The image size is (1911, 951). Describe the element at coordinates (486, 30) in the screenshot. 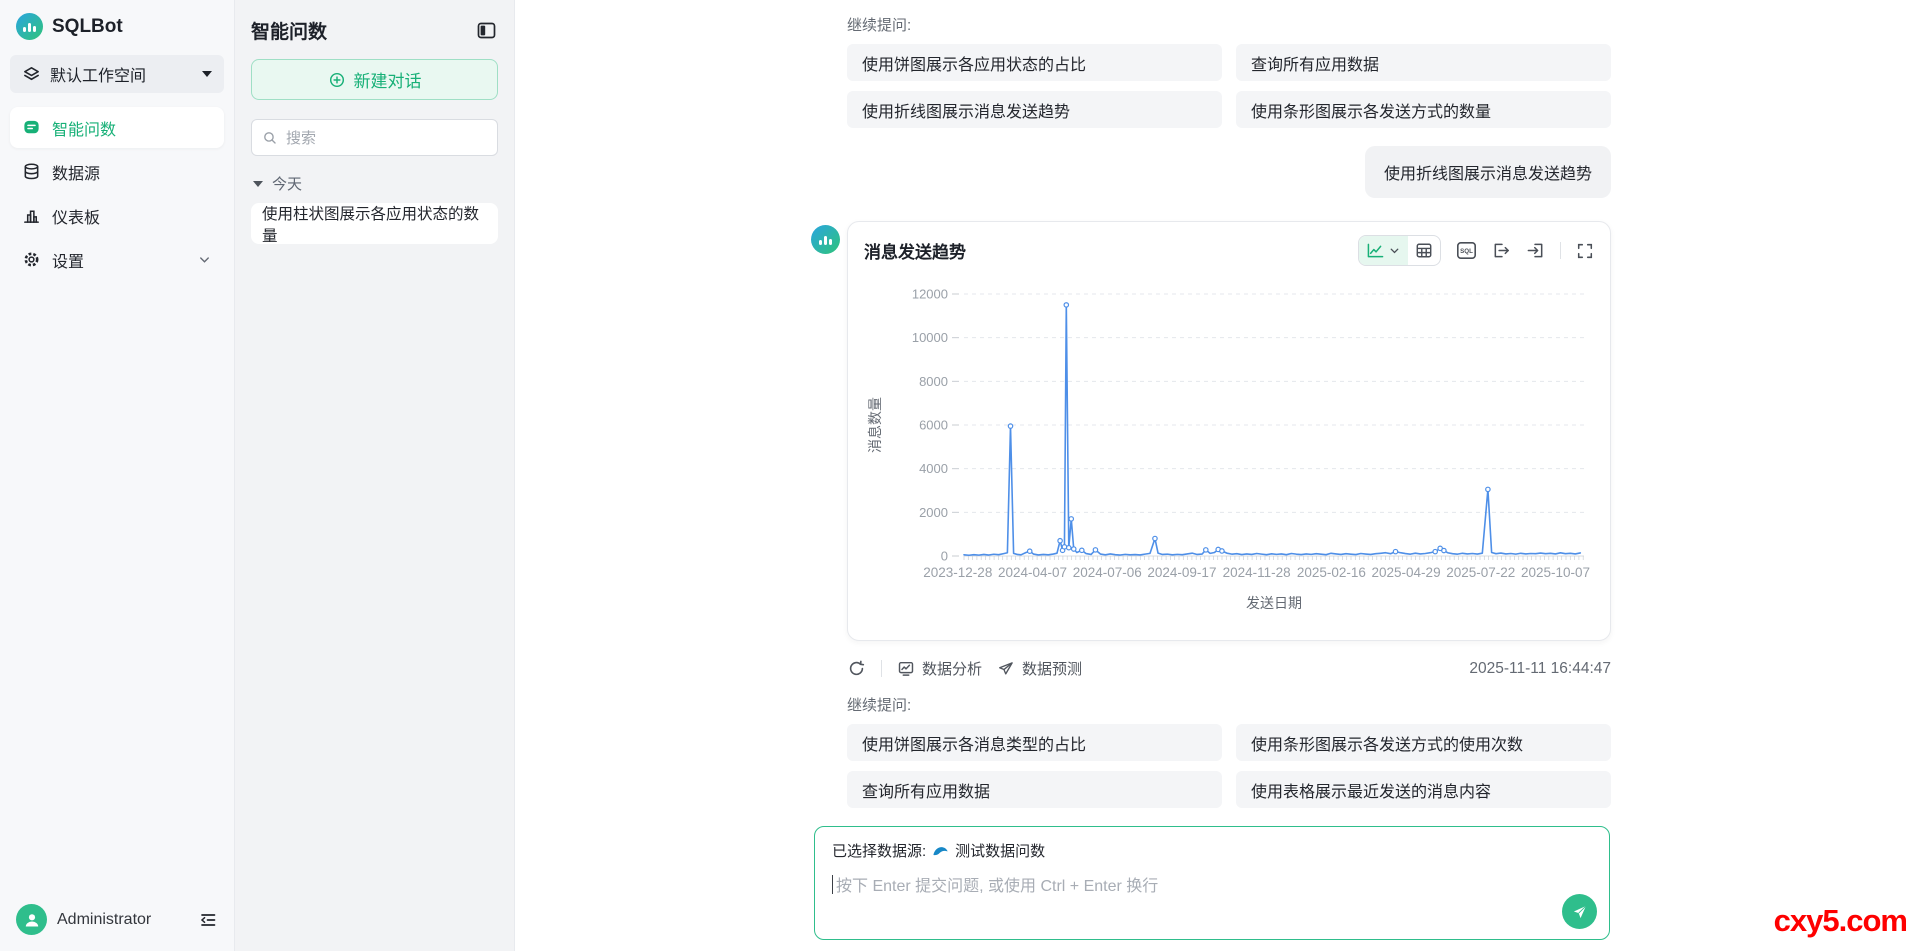

I see `panel-toggle-icon` at that location.